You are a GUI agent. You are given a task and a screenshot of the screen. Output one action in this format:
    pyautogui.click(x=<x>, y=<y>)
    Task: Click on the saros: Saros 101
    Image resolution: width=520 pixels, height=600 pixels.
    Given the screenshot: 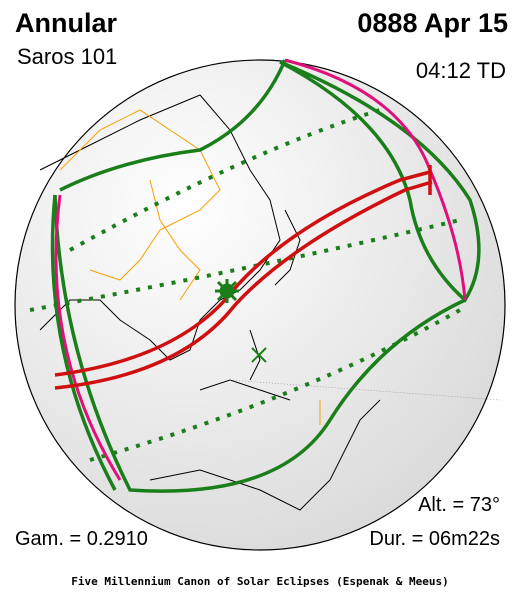 What is the action you would take?
    pyautogui.click(x=67, y=56)
    